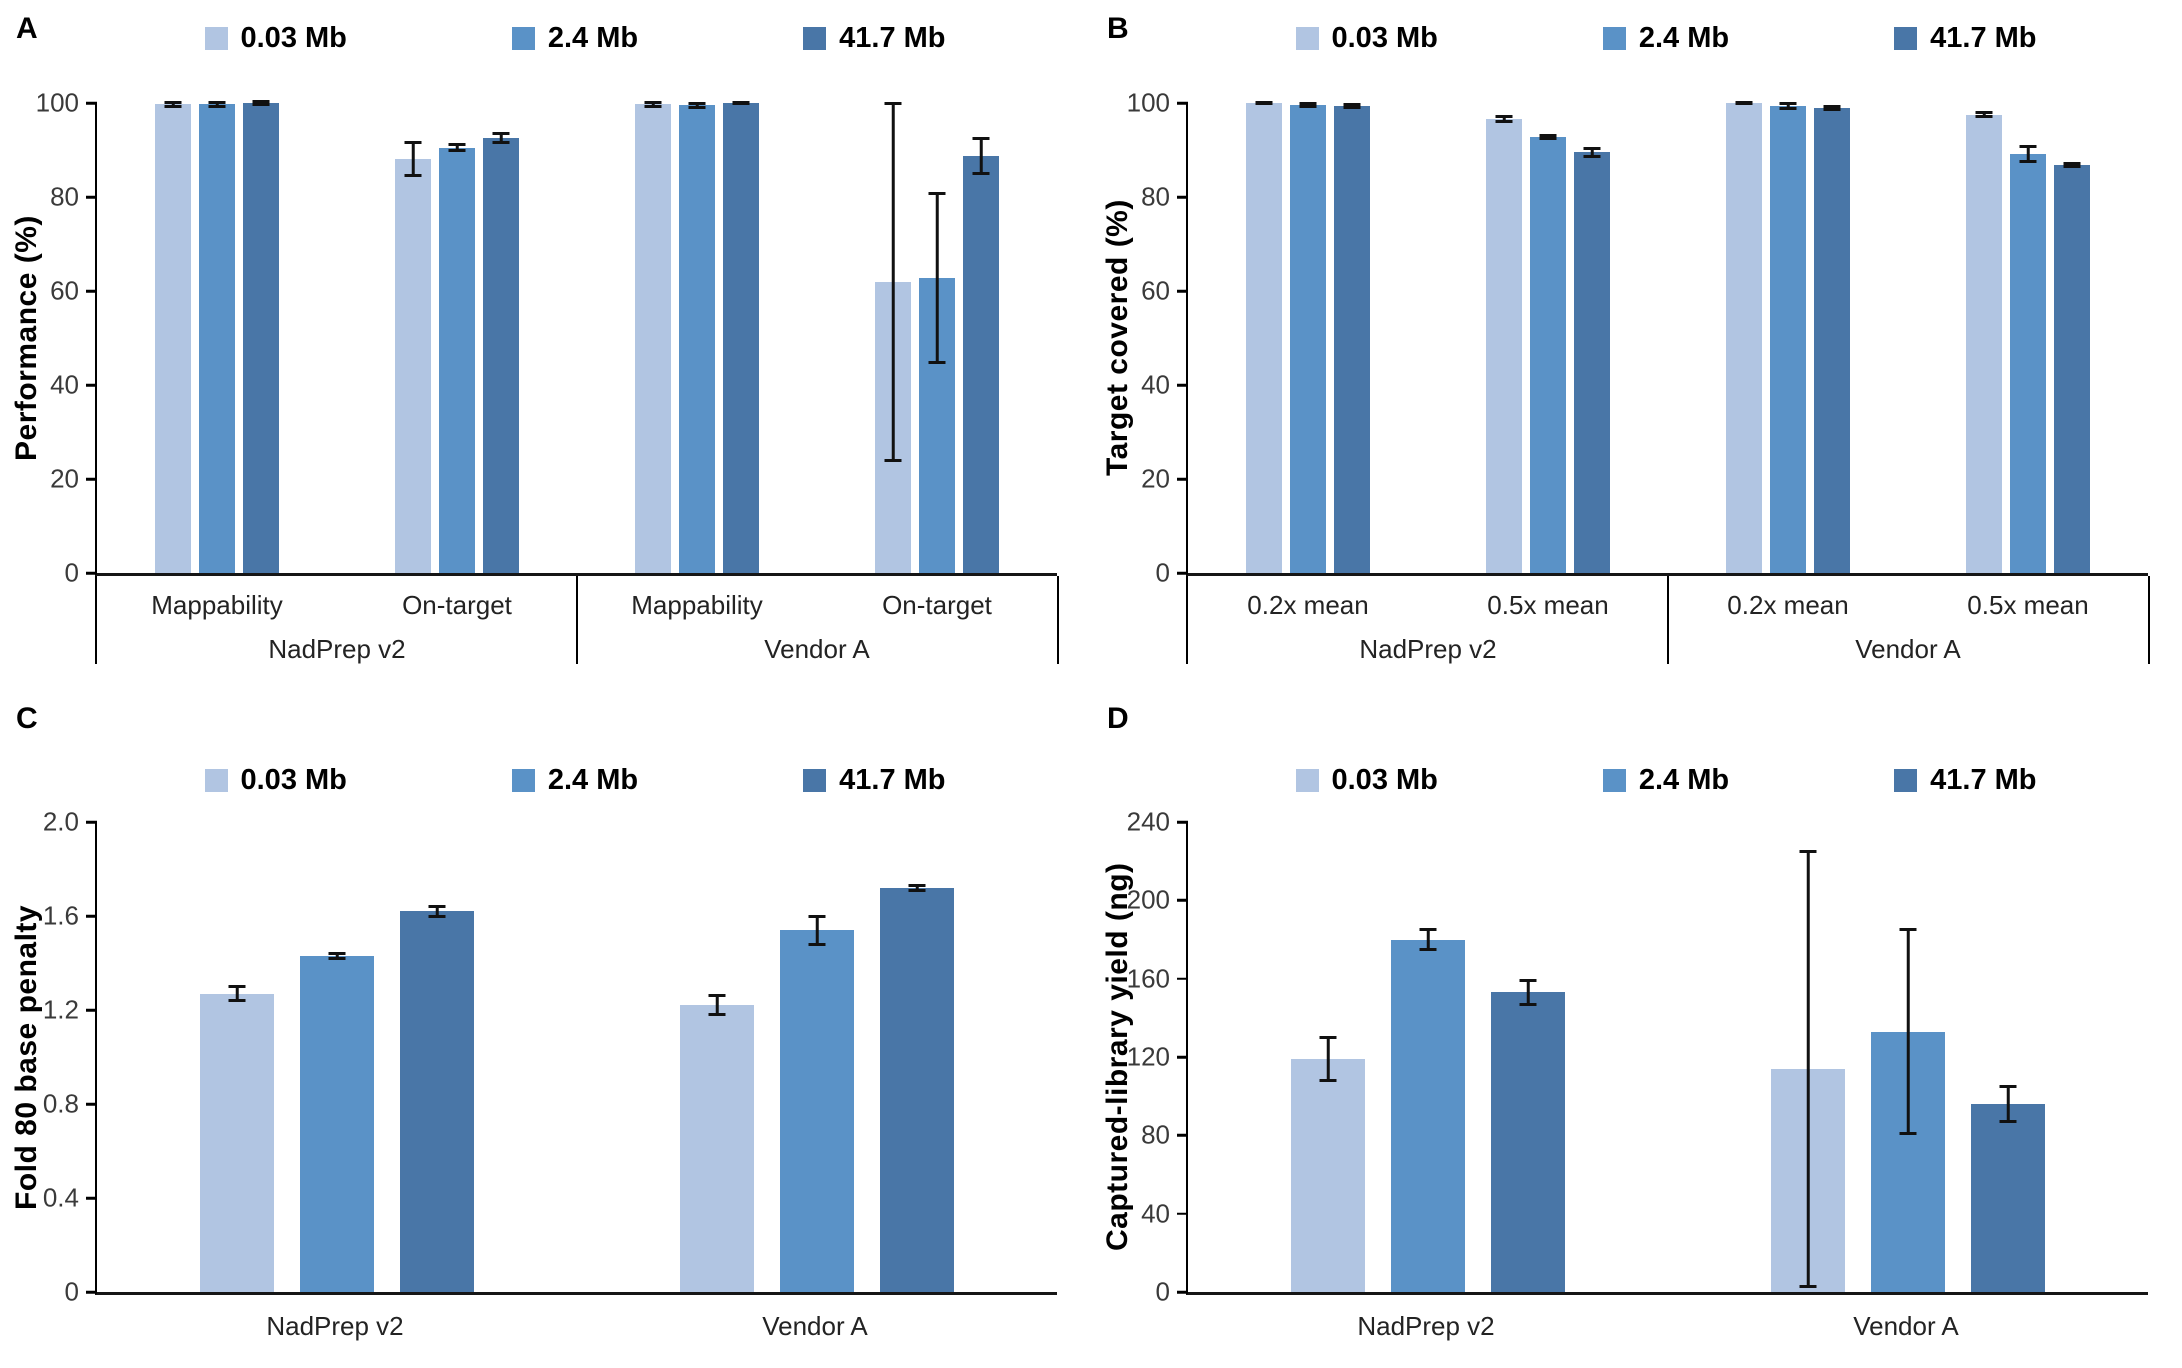 The width and height of the screenshot is (2182, 1368). I want to click on category-row: NadPrep v2 Vendor A, so click(575, 1326).